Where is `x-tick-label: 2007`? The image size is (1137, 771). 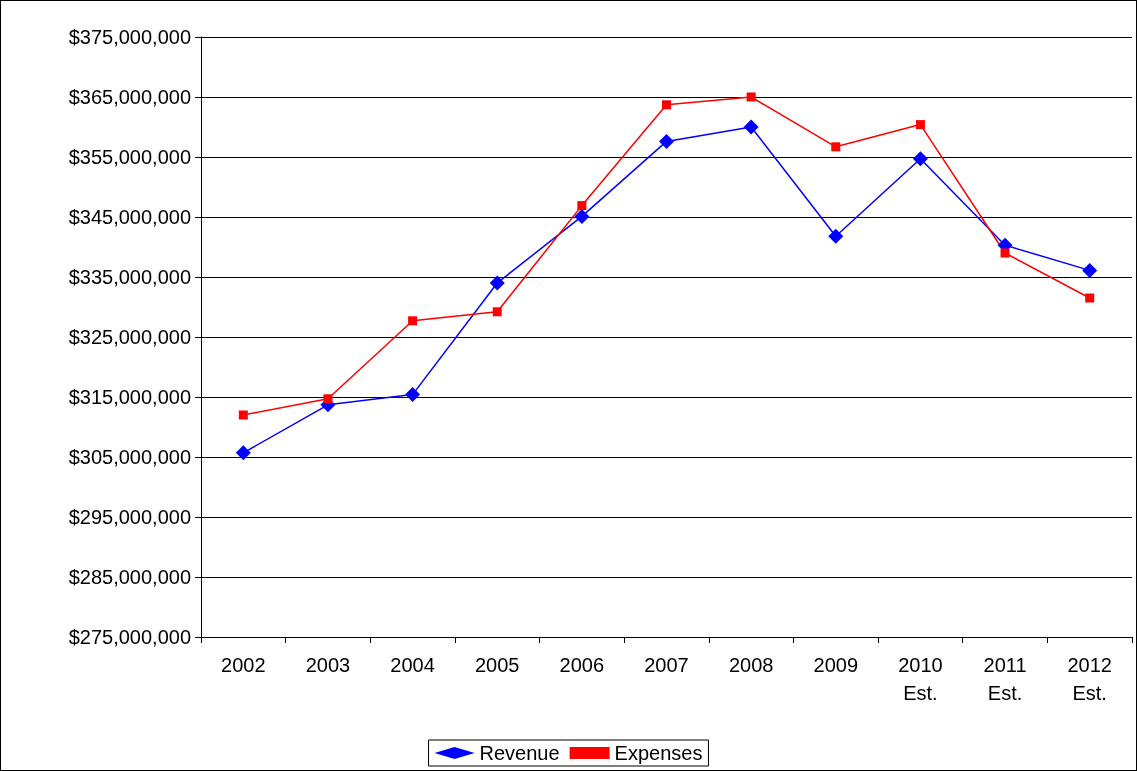
x-tick-label: 2007 is located at coordinates (666, 665).